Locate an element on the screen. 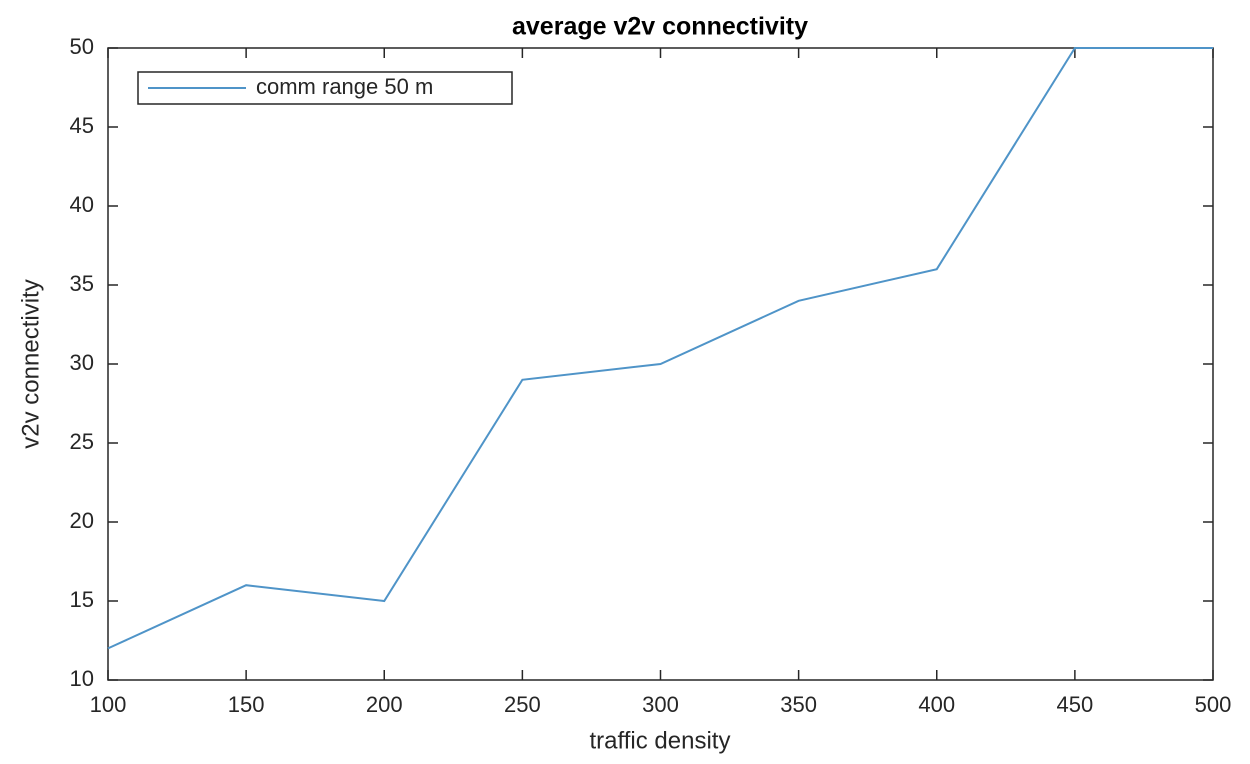  x-tick-label: 150 is located at coordinates (246, 704).